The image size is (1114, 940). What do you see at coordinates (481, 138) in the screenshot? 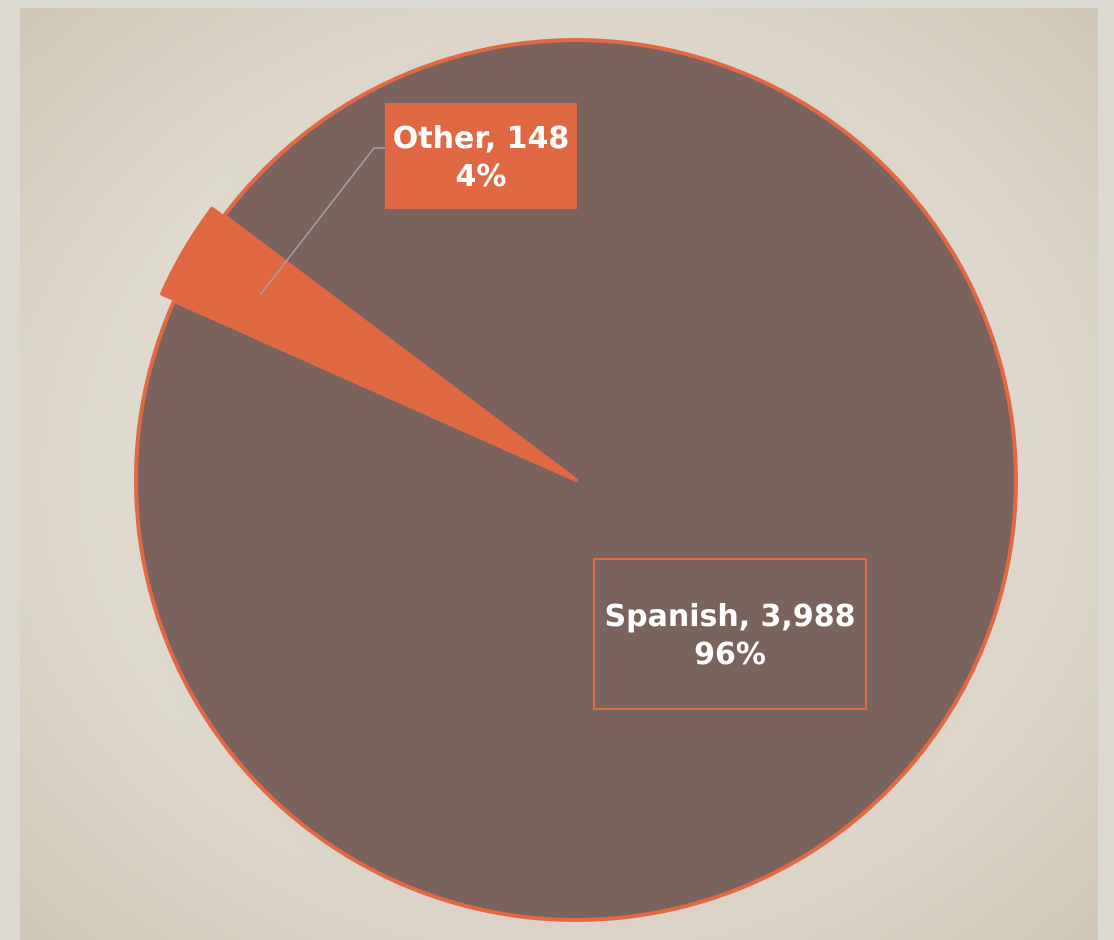
I see `data-label-value-other: Other, 148` at bounding box center [481, 138].